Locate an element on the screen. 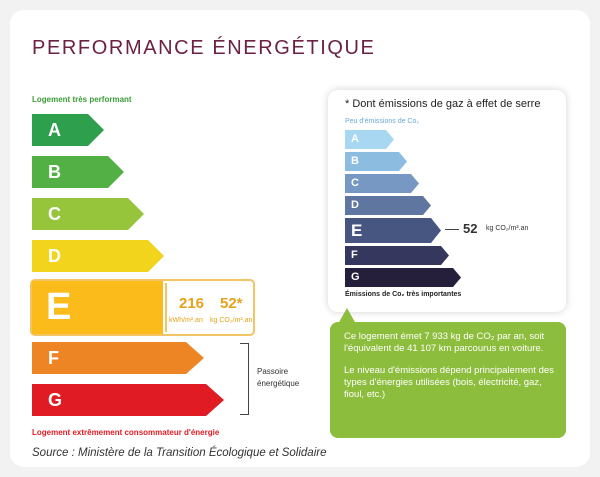 The height and width of the screenshot is (477, 600). ges-bar-b-letter: B is located at coordinates (355, 161).